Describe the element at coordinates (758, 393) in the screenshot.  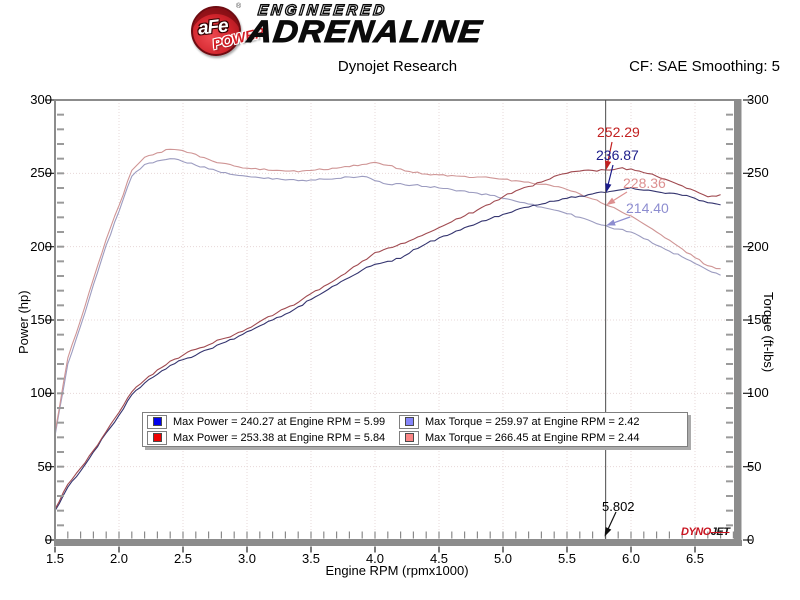
I see `y-tick-label-right: 100` at that location.